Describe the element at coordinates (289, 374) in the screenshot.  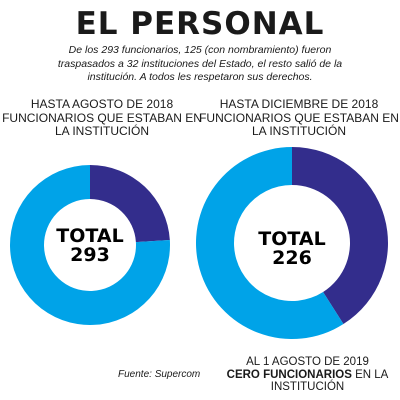
I see `footnote-bold: CERO FUNCIONARIOS` at that location.